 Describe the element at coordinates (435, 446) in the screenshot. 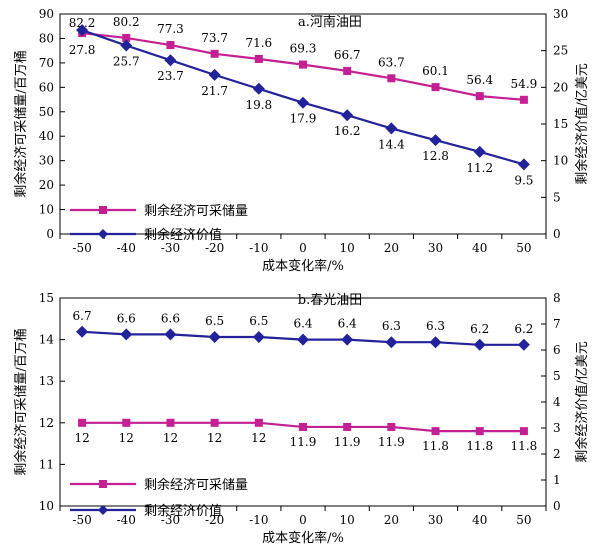

I see `data-label: 11.8` at that location.